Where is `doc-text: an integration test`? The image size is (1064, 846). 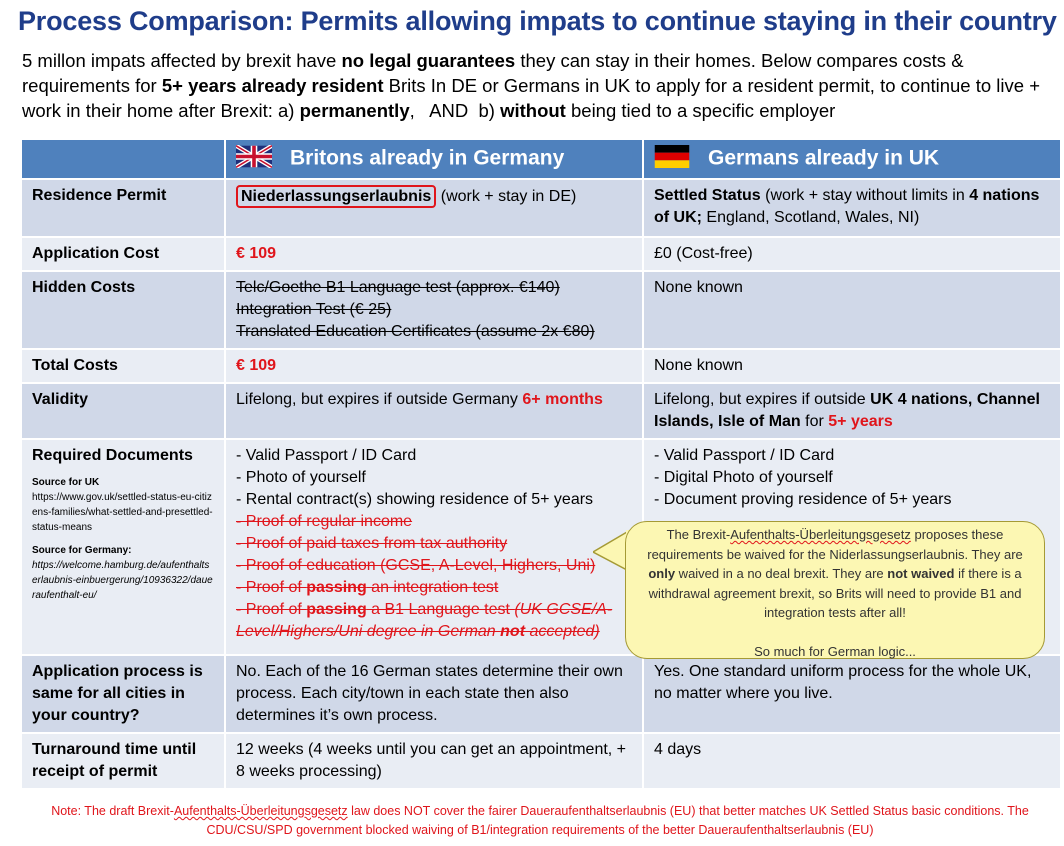 doc-text: an integration test is located at coordinates (432, 587).